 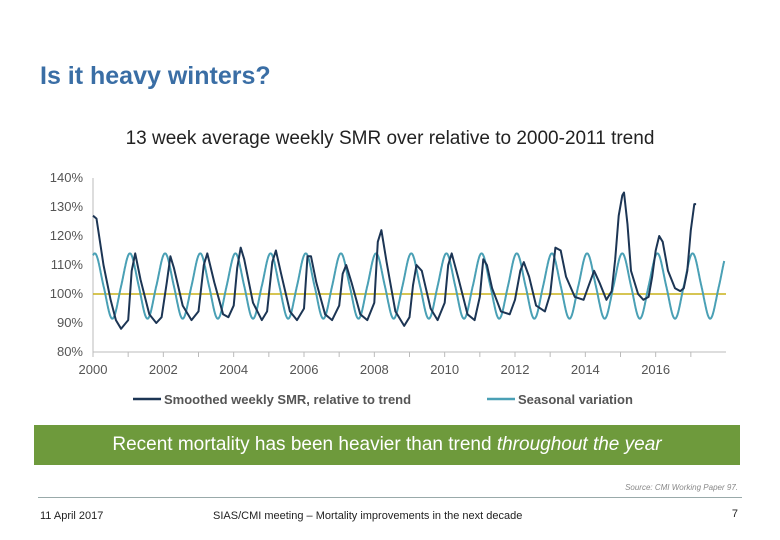 What do you see at coordinates (67, 206) in the screenshot?
I see `y-tick-label: 130%` at bounding box center [67, 206].